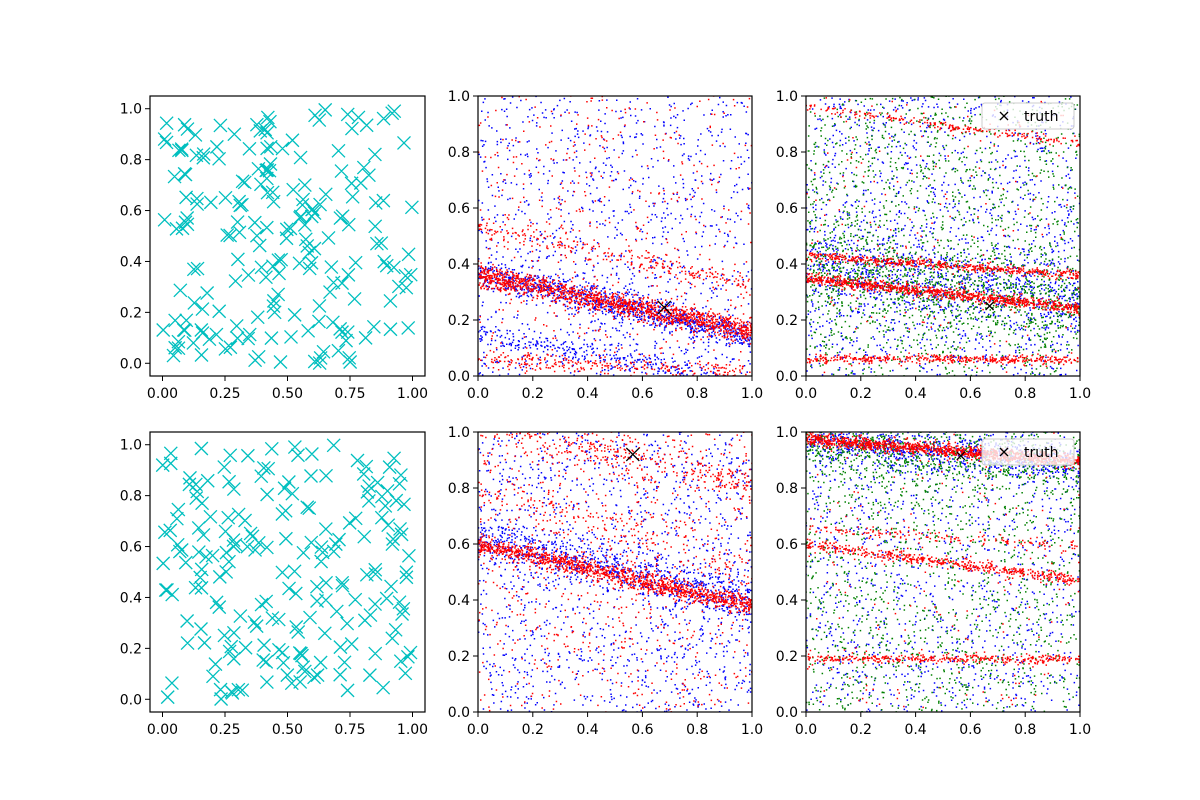 This screenshot has height=800, width=1200. I want to click on subplot-bottom-middle: 0.0 0.2 0.4 0.6 0.8 1.0 0.0 0.2 0.4 0.6 0.8 1.0, so click(605, 581).